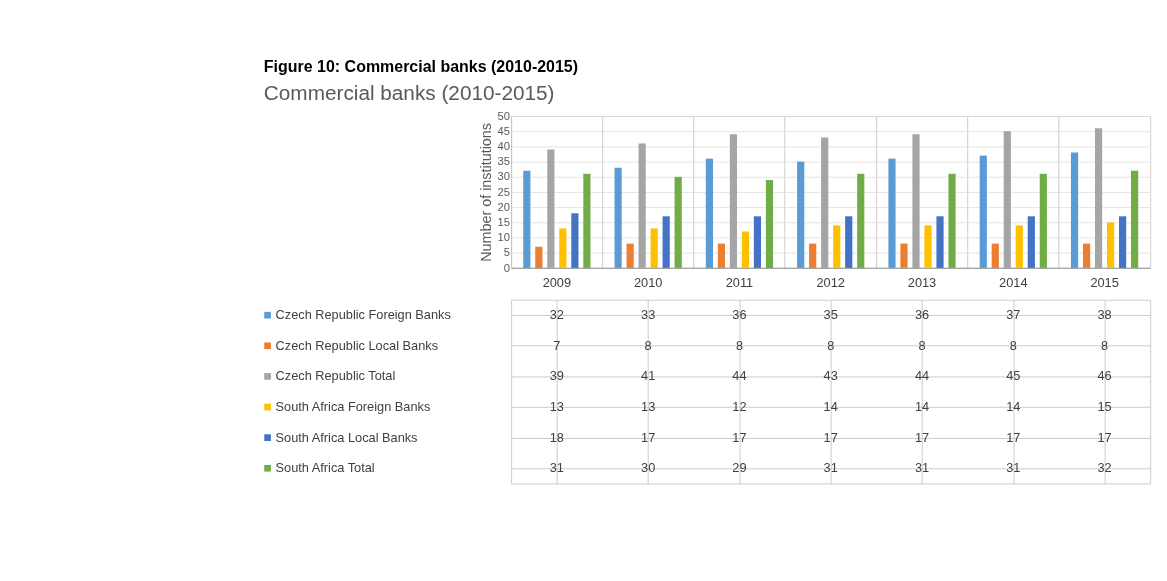  I want to click on y-tick-label: 30, so click(504, 176).